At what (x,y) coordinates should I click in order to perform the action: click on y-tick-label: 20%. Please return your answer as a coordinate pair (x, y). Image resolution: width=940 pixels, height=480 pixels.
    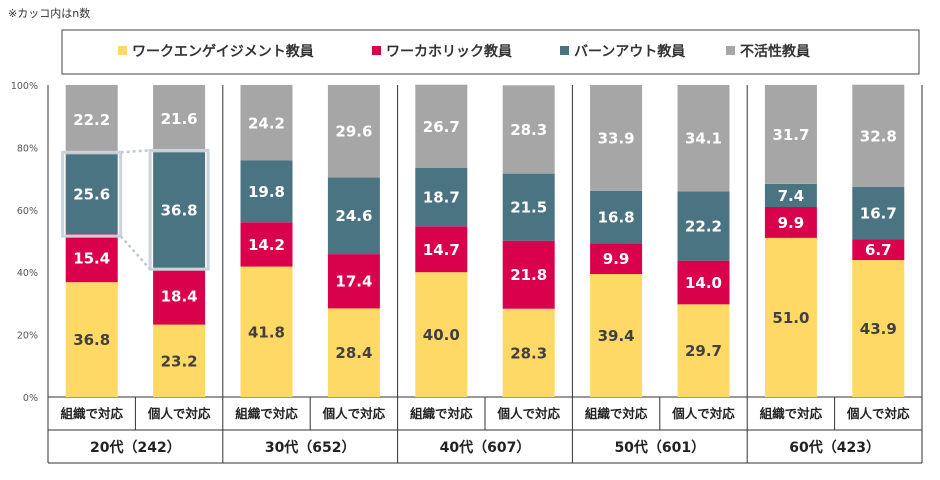
    Looking at the image, I should click on (27, 336).